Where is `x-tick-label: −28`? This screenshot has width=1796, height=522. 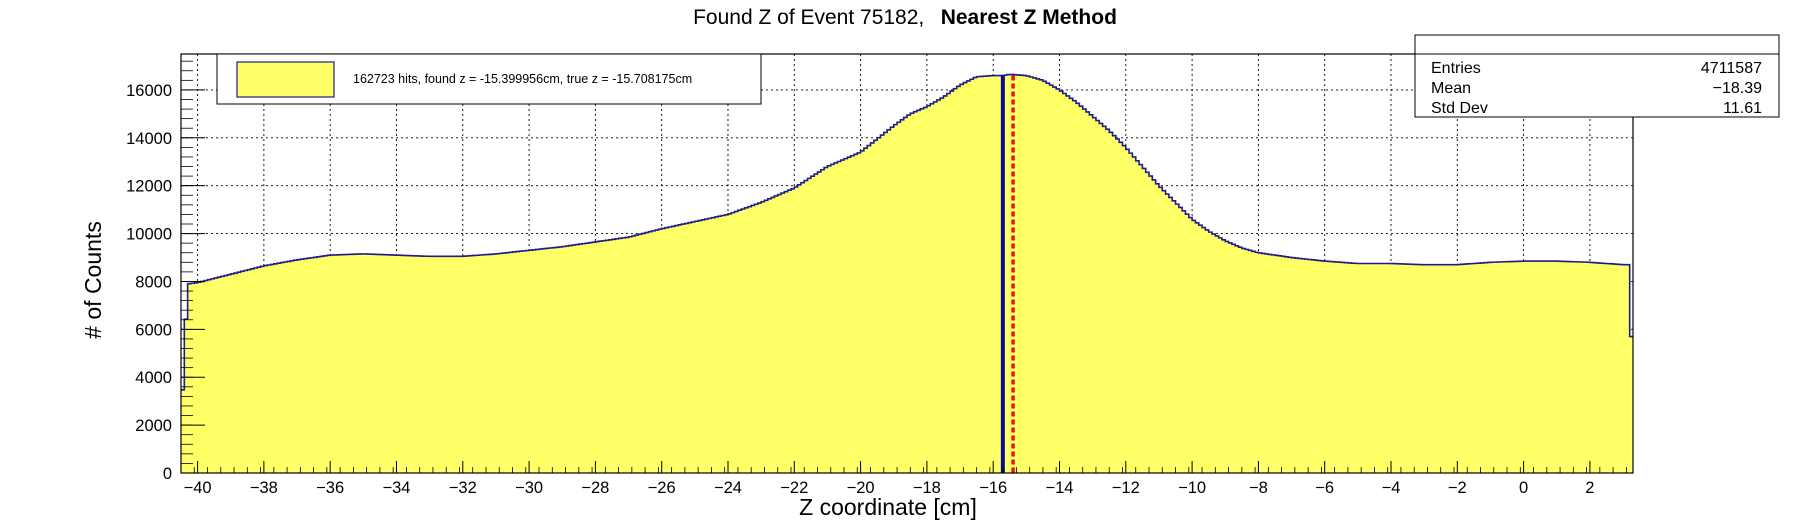 x-tick-label: −28 is located at coordinates (595, 488).